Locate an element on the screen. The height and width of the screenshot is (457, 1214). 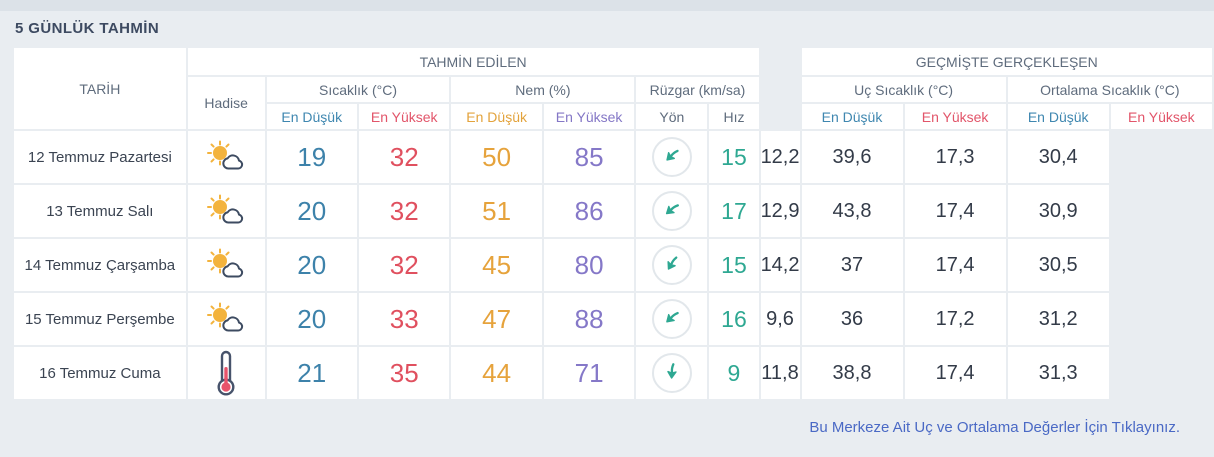
thermometer-icon is located at coordinates (226, 373).